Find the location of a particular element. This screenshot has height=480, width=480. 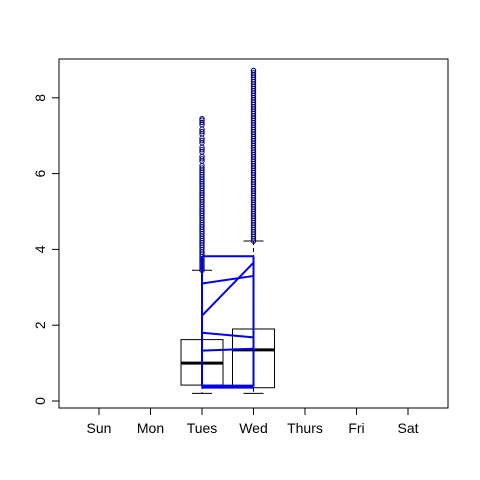

y-tick-label: 8 is located at coordinates (40, 98).